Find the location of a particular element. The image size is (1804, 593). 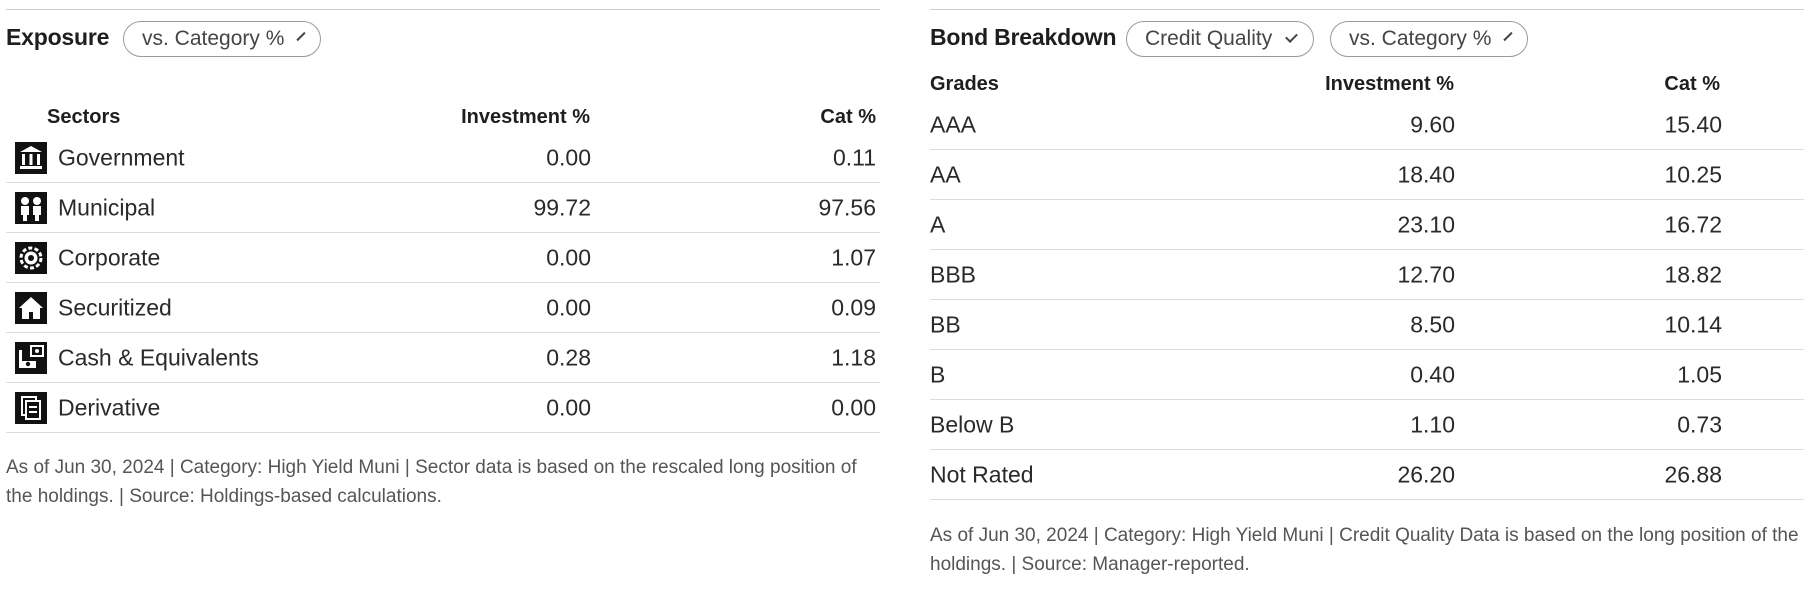

sector-row-government: Government 0.00 0.11 is located at coordinates (443, 158).